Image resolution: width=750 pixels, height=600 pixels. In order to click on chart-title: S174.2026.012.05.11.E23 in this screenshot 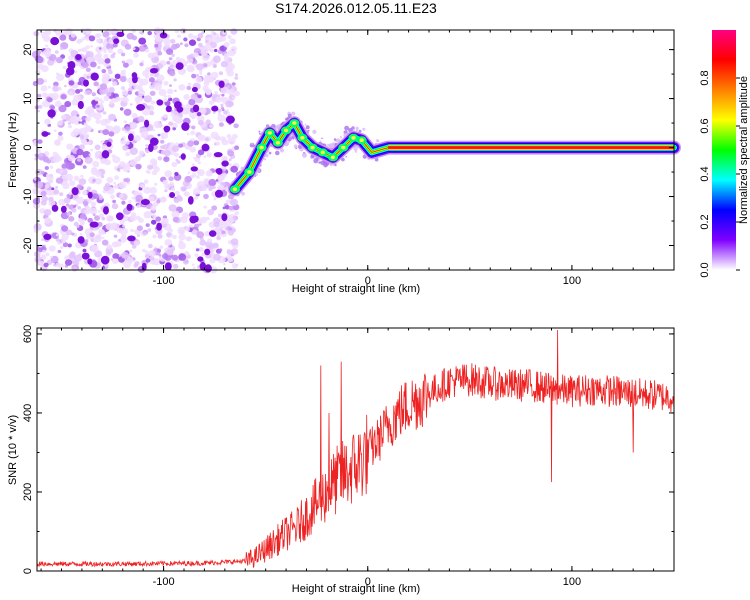, I will do `click(356, 8)`.